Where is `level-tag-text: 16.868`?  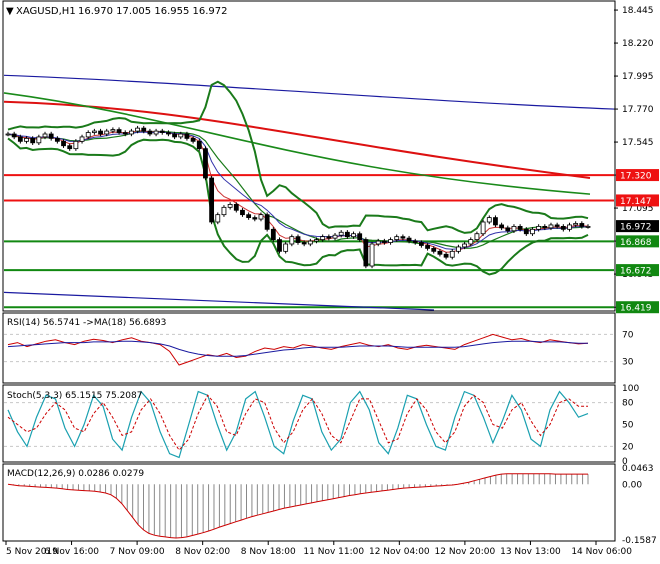
level-tag-text: 16.868 is located at coordinates (636, 243).